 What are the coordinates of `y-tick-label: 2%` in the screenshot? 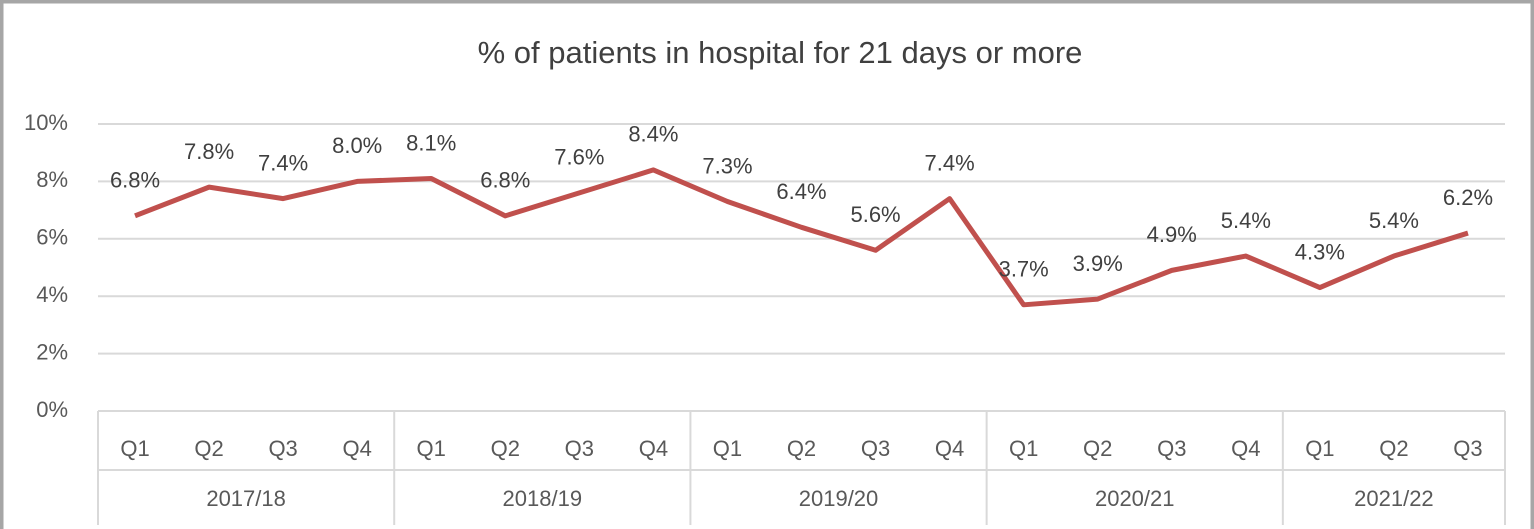 It's located at (52, 351).